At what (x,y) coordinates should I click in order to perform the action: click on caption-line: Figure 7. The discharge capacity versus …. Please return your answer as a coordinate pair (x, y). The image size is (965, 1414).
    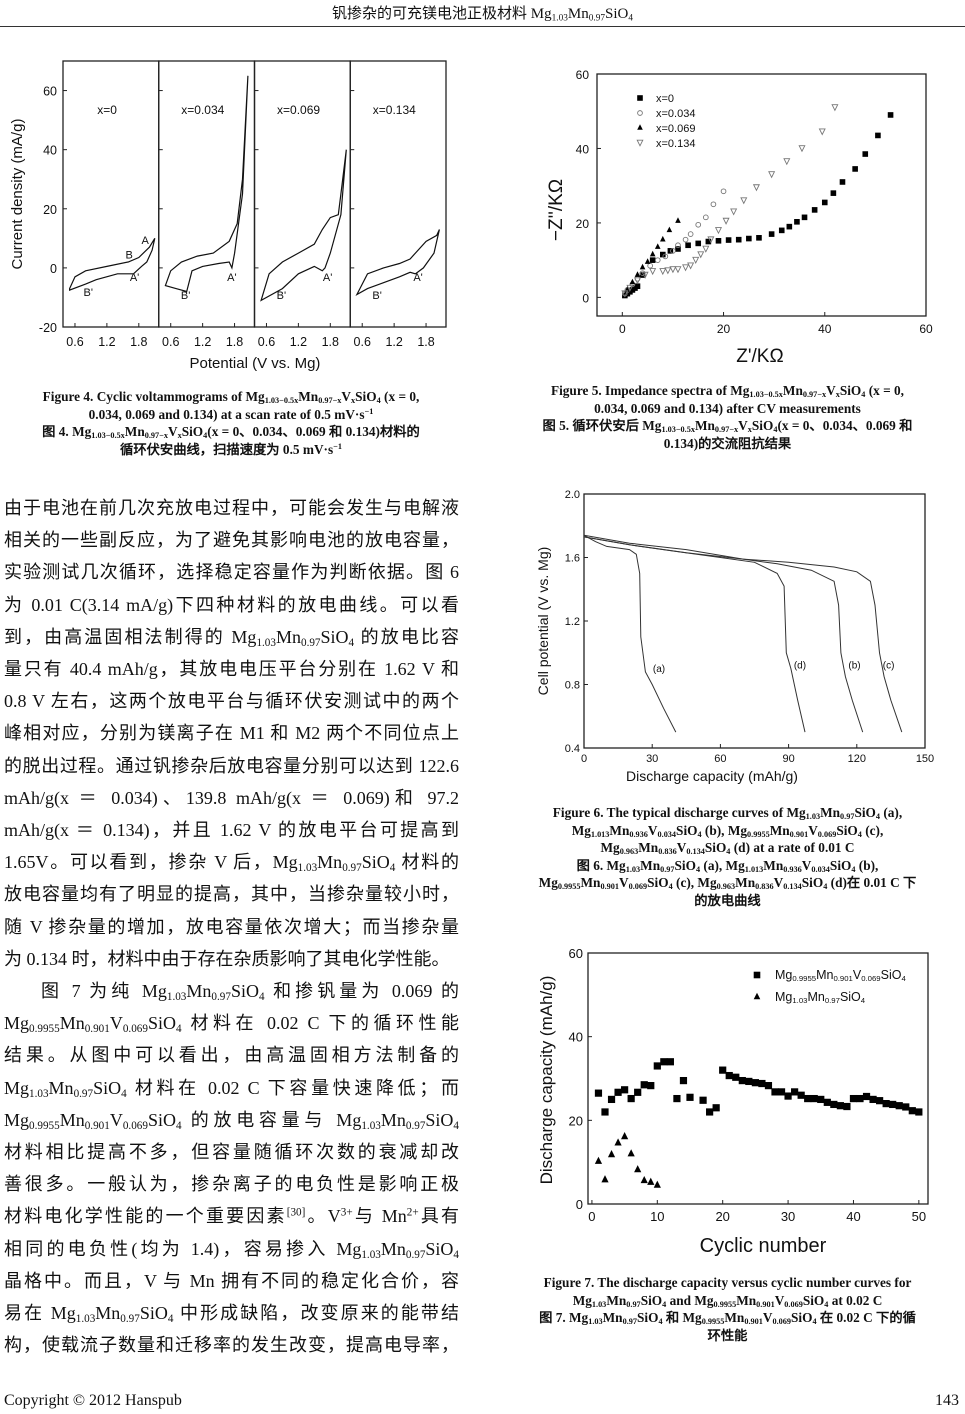
    Looking at the image, I should click on (727, 1282).